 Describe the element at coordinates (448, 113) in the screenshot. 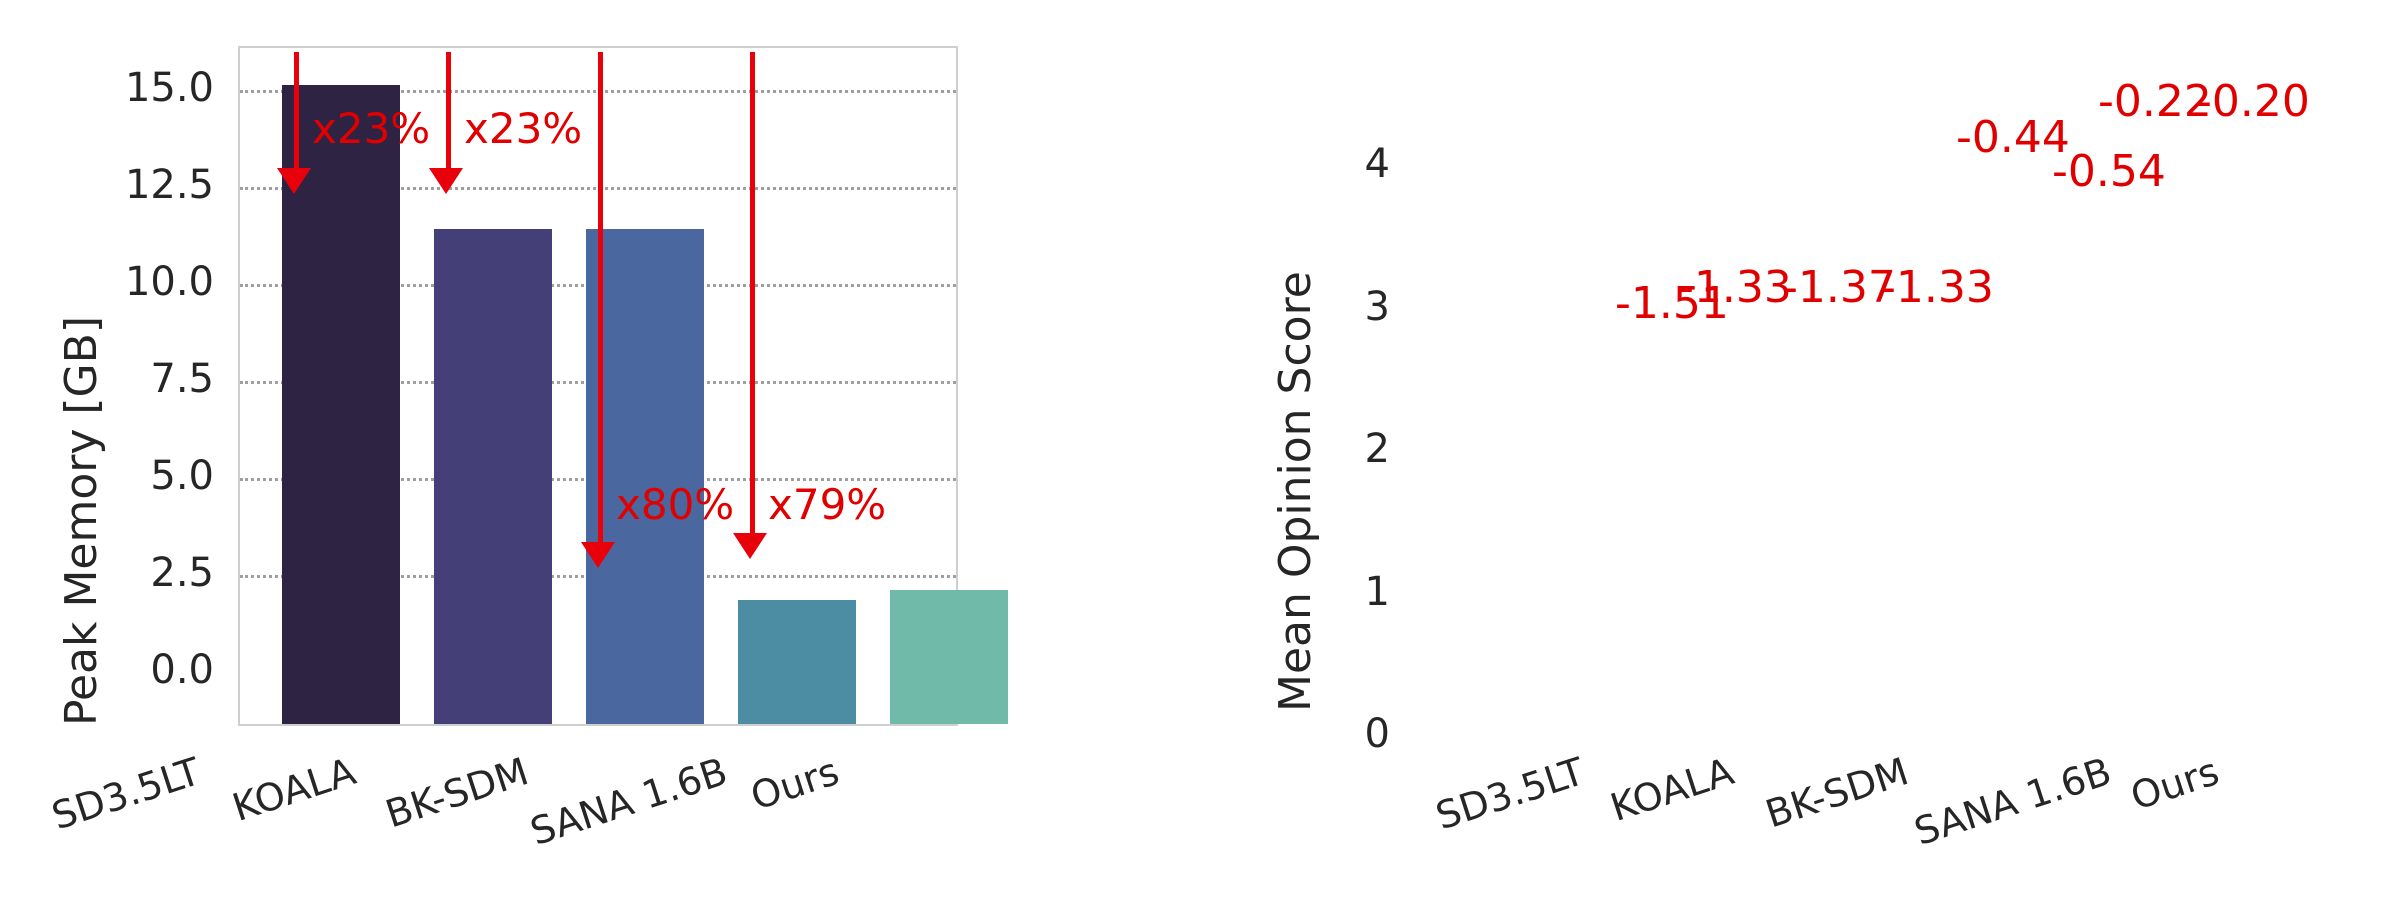

I see `left-arrow-shaft-bksdm` at that location.